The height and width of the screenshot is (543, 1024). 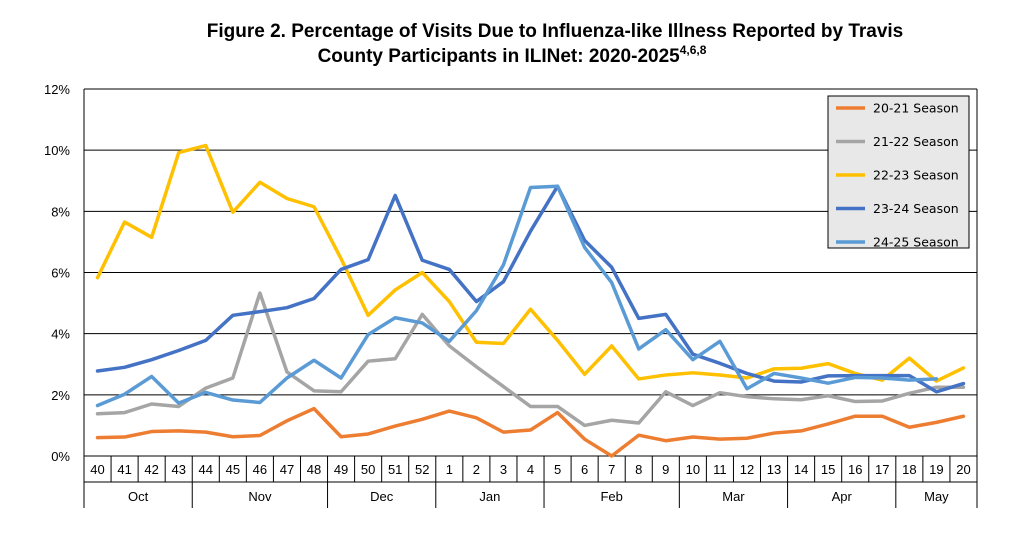 What do you see at coordinates (693, 50) in the screenshot?
I see `chart-title-superscript: 4,6,8` at bounding box center [693, 50].